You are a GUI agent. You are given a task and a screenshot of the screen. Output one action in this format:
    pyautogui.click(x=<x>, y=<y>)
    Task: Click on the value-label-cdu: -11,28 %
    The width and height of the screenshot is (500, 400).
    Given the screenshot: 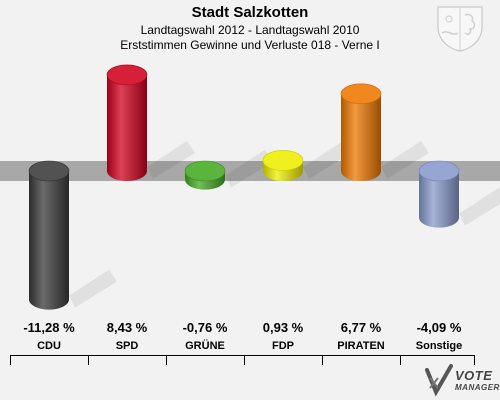 What is the action you would take?
    pyautogui.click(x=49, y=327)
    